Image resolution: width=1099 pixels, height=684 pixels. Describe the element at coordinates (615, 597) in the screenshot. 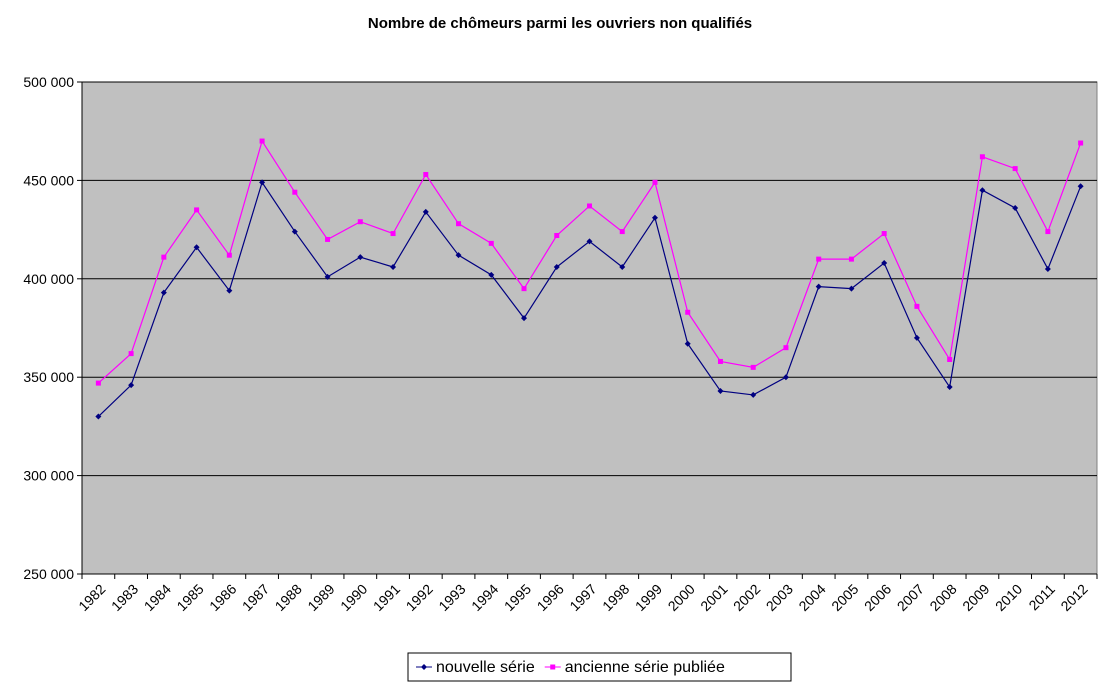

I see `x-tick-label: 1998` at that location.